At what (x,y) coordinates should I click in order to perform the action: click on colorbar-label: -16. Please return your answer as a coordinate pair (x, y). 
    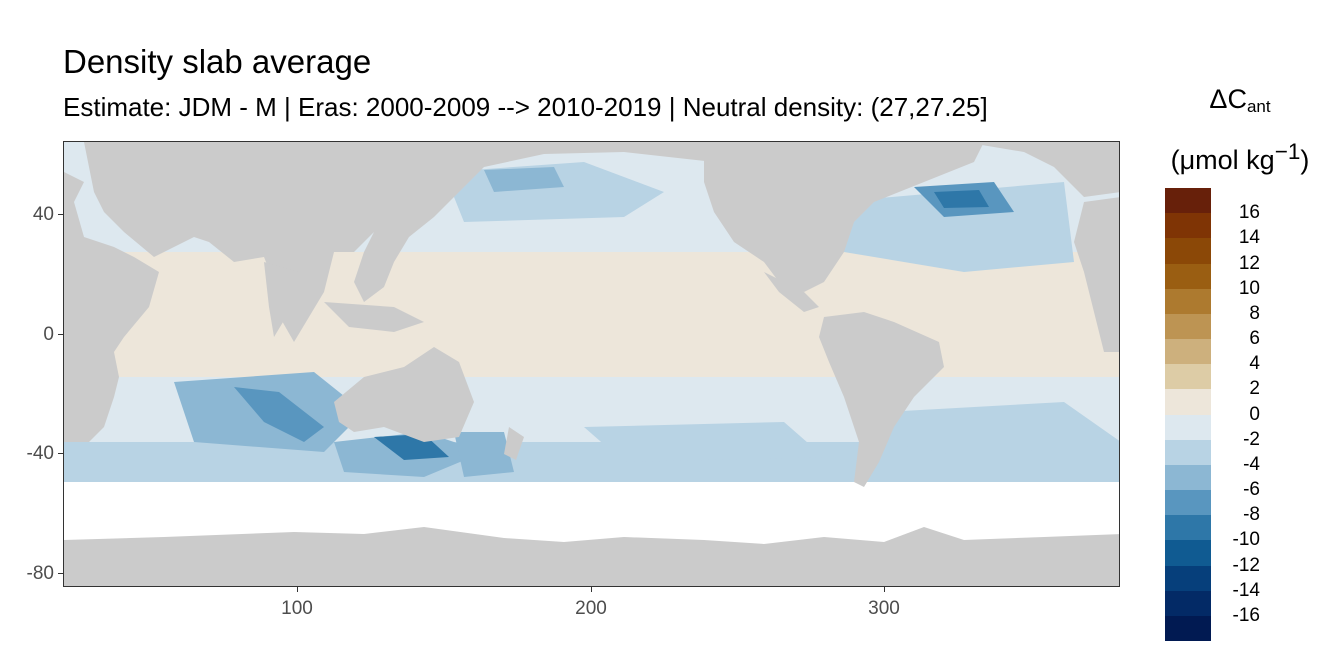
    Looking at the image, I should click on (1246, 615).